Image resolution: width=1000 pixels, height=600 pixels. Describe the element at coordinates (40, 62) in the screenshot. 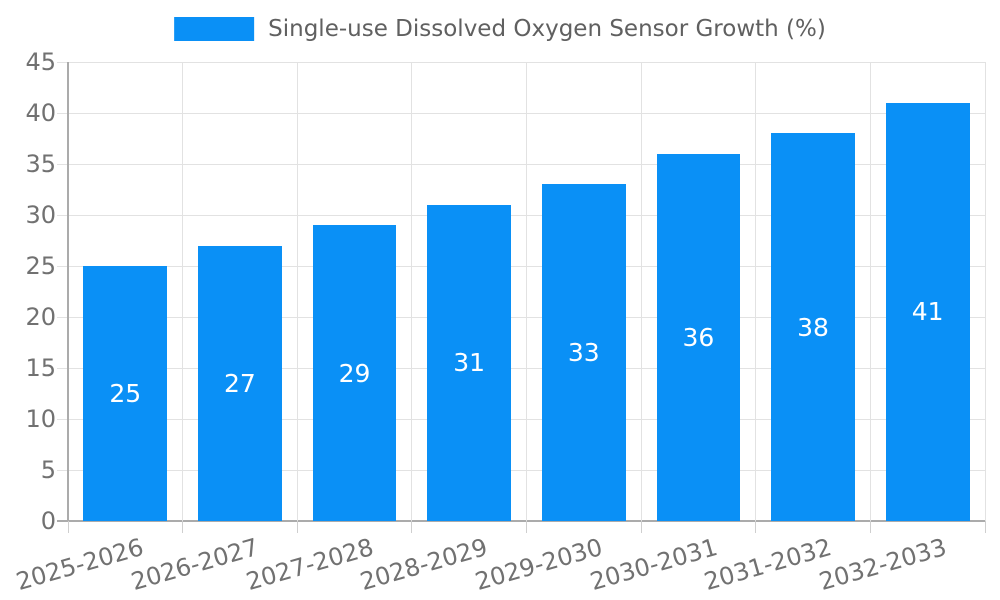

I see `y-tick-label: 45` at that location.